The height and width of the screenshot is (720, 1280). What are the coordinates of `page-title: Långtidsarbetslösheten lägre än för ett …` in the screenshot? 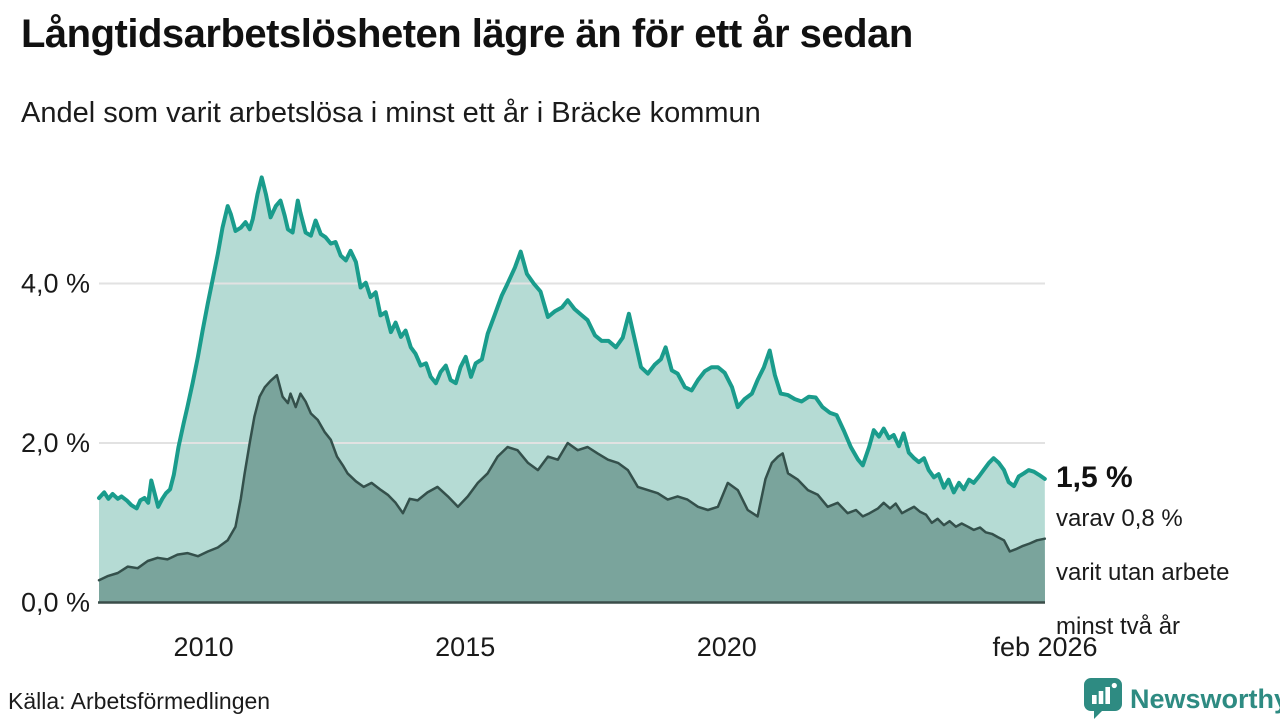 It's located at (467, 34).